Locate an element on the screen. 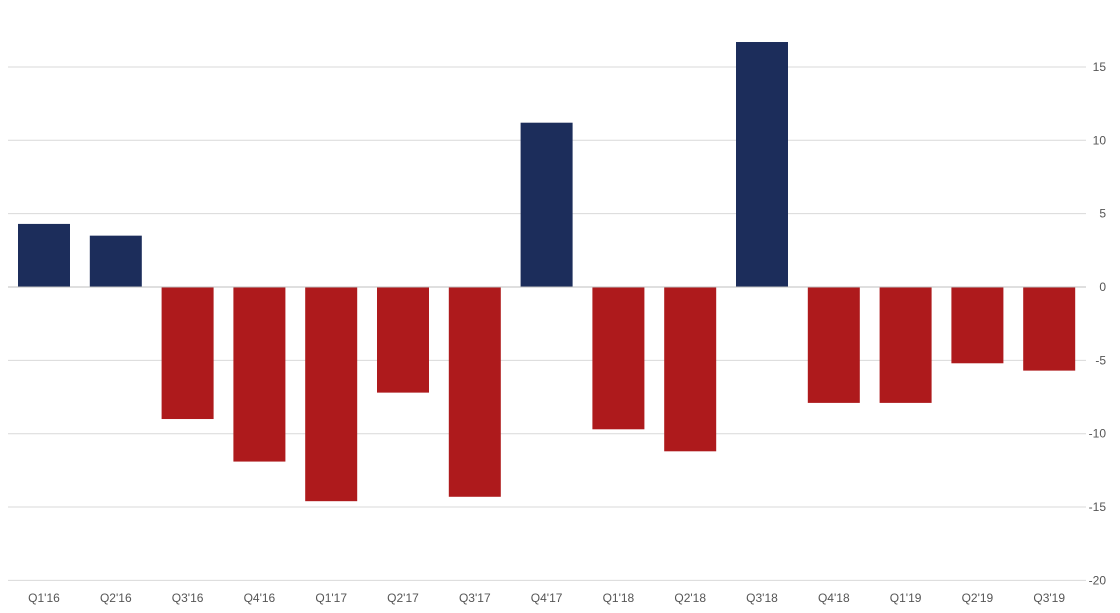  y-tick-label: 15 is located at coordinates (1100, 67).